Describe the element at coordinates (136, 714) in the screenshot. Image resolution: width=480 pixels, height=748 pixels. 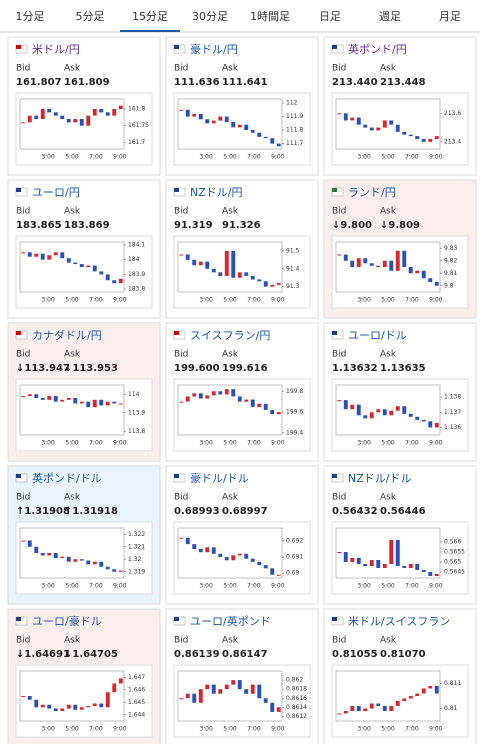
I see `y-tick-label: 1.644` at that location.